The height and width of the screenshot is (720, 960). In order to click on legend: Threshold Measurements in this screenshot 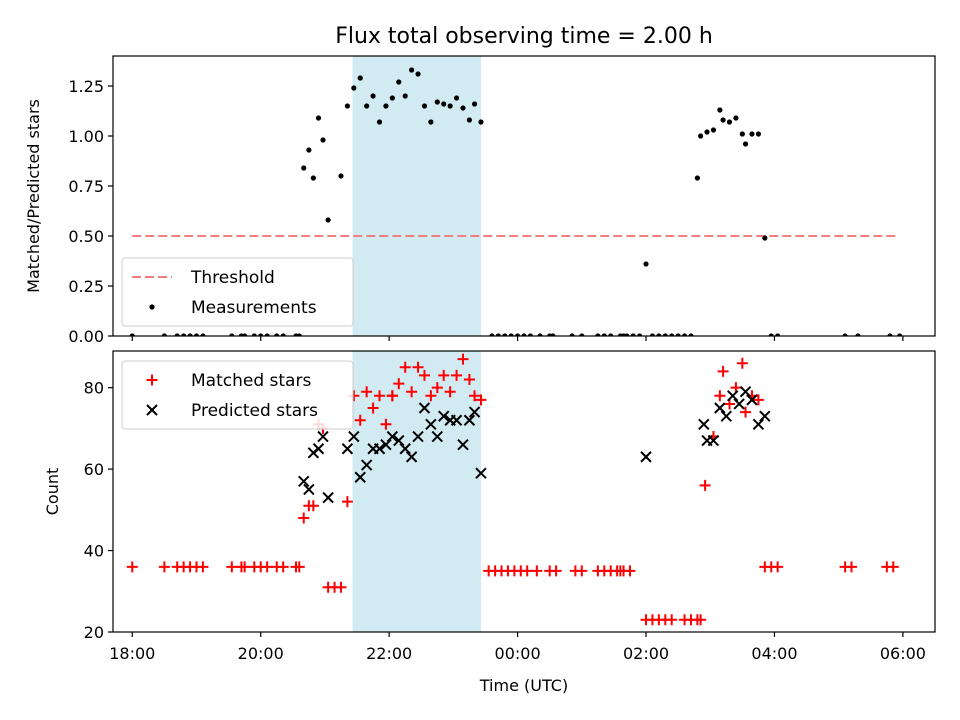, I will do `click(237, 292)`.